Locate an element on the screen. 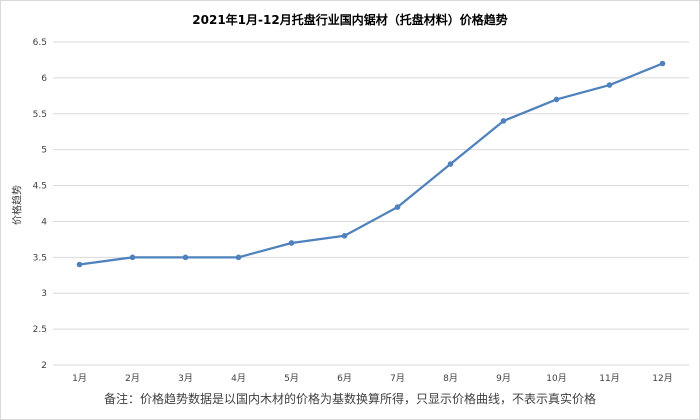 The image size is (700, 420). y-tick-label: 6 is located at coordinates (44, 79).